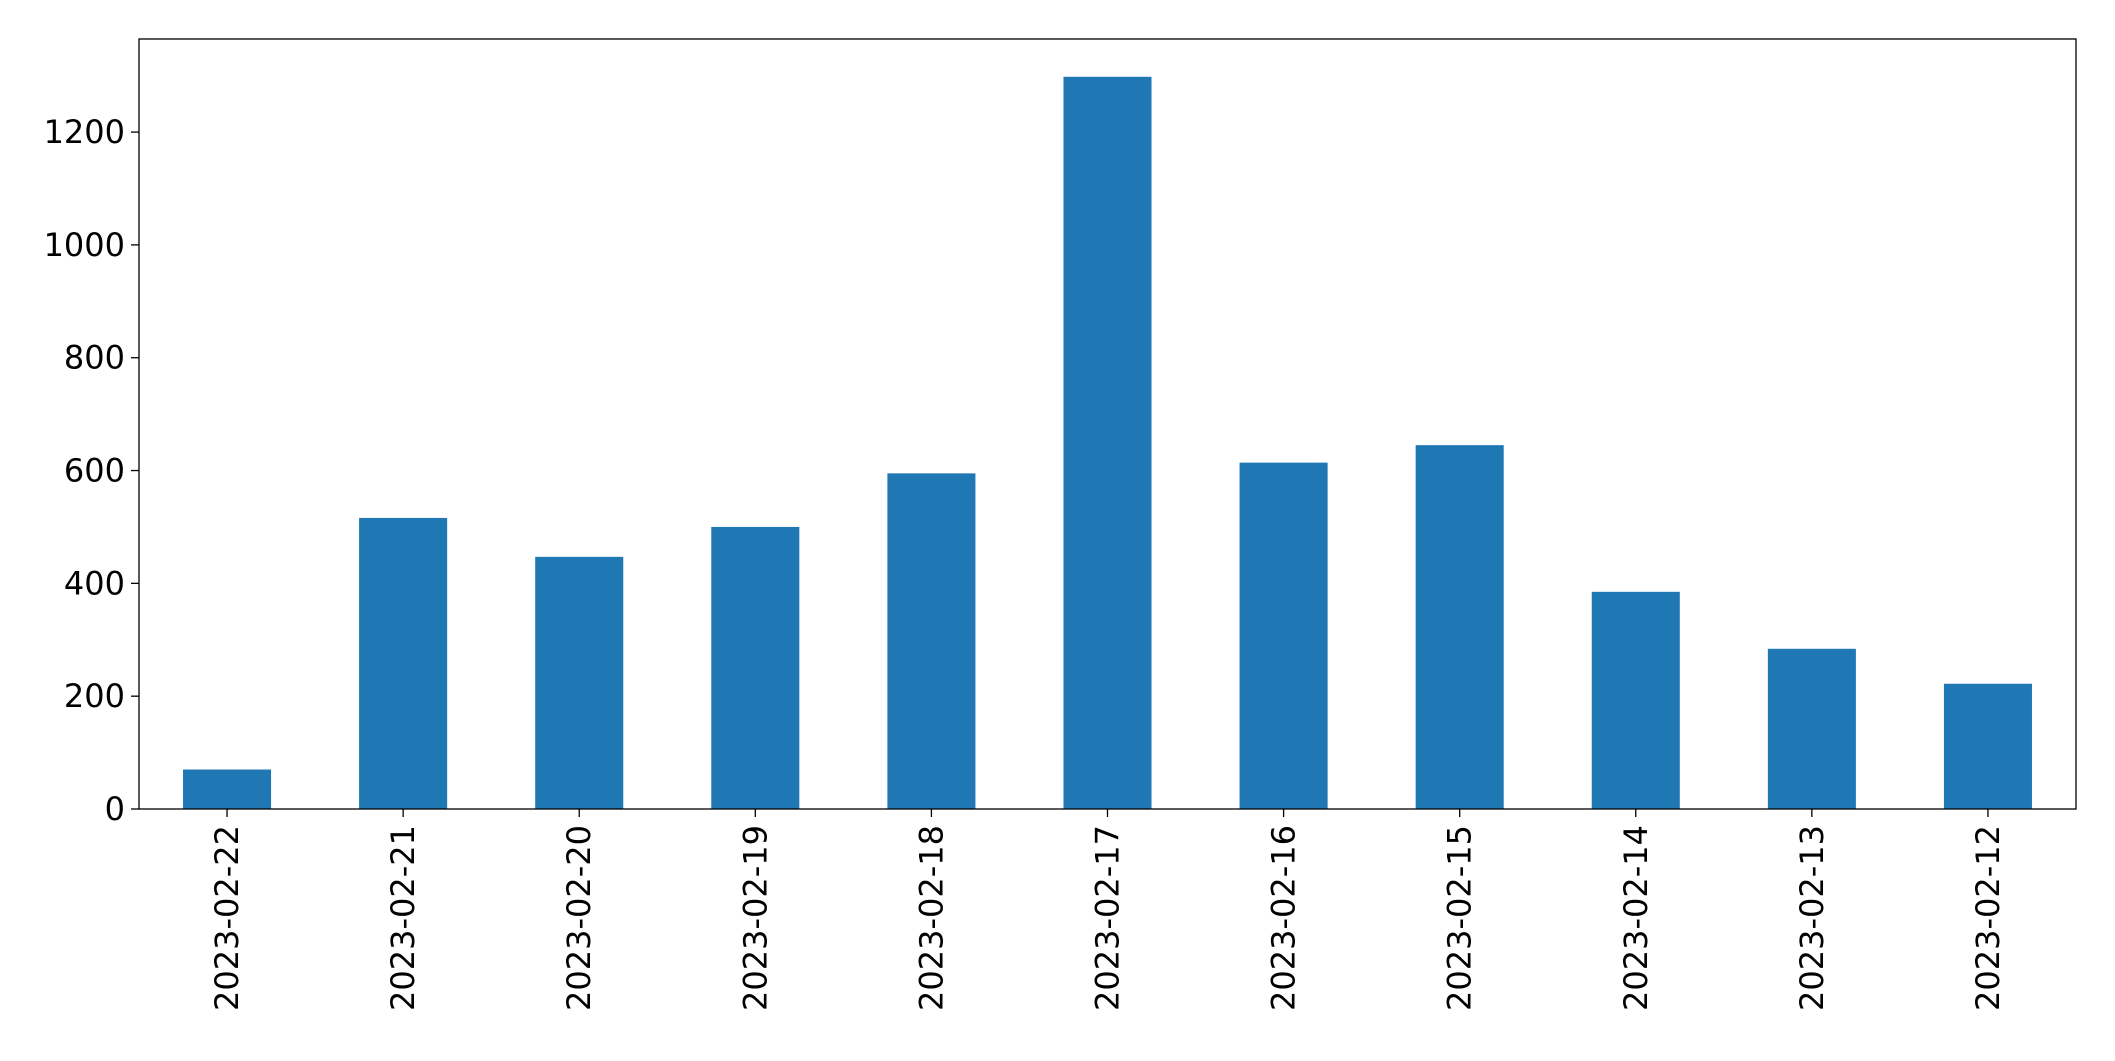  Describe the element at coordinates (115, 809) in the screenshot. I see `y-tick-label: 0` at that location.